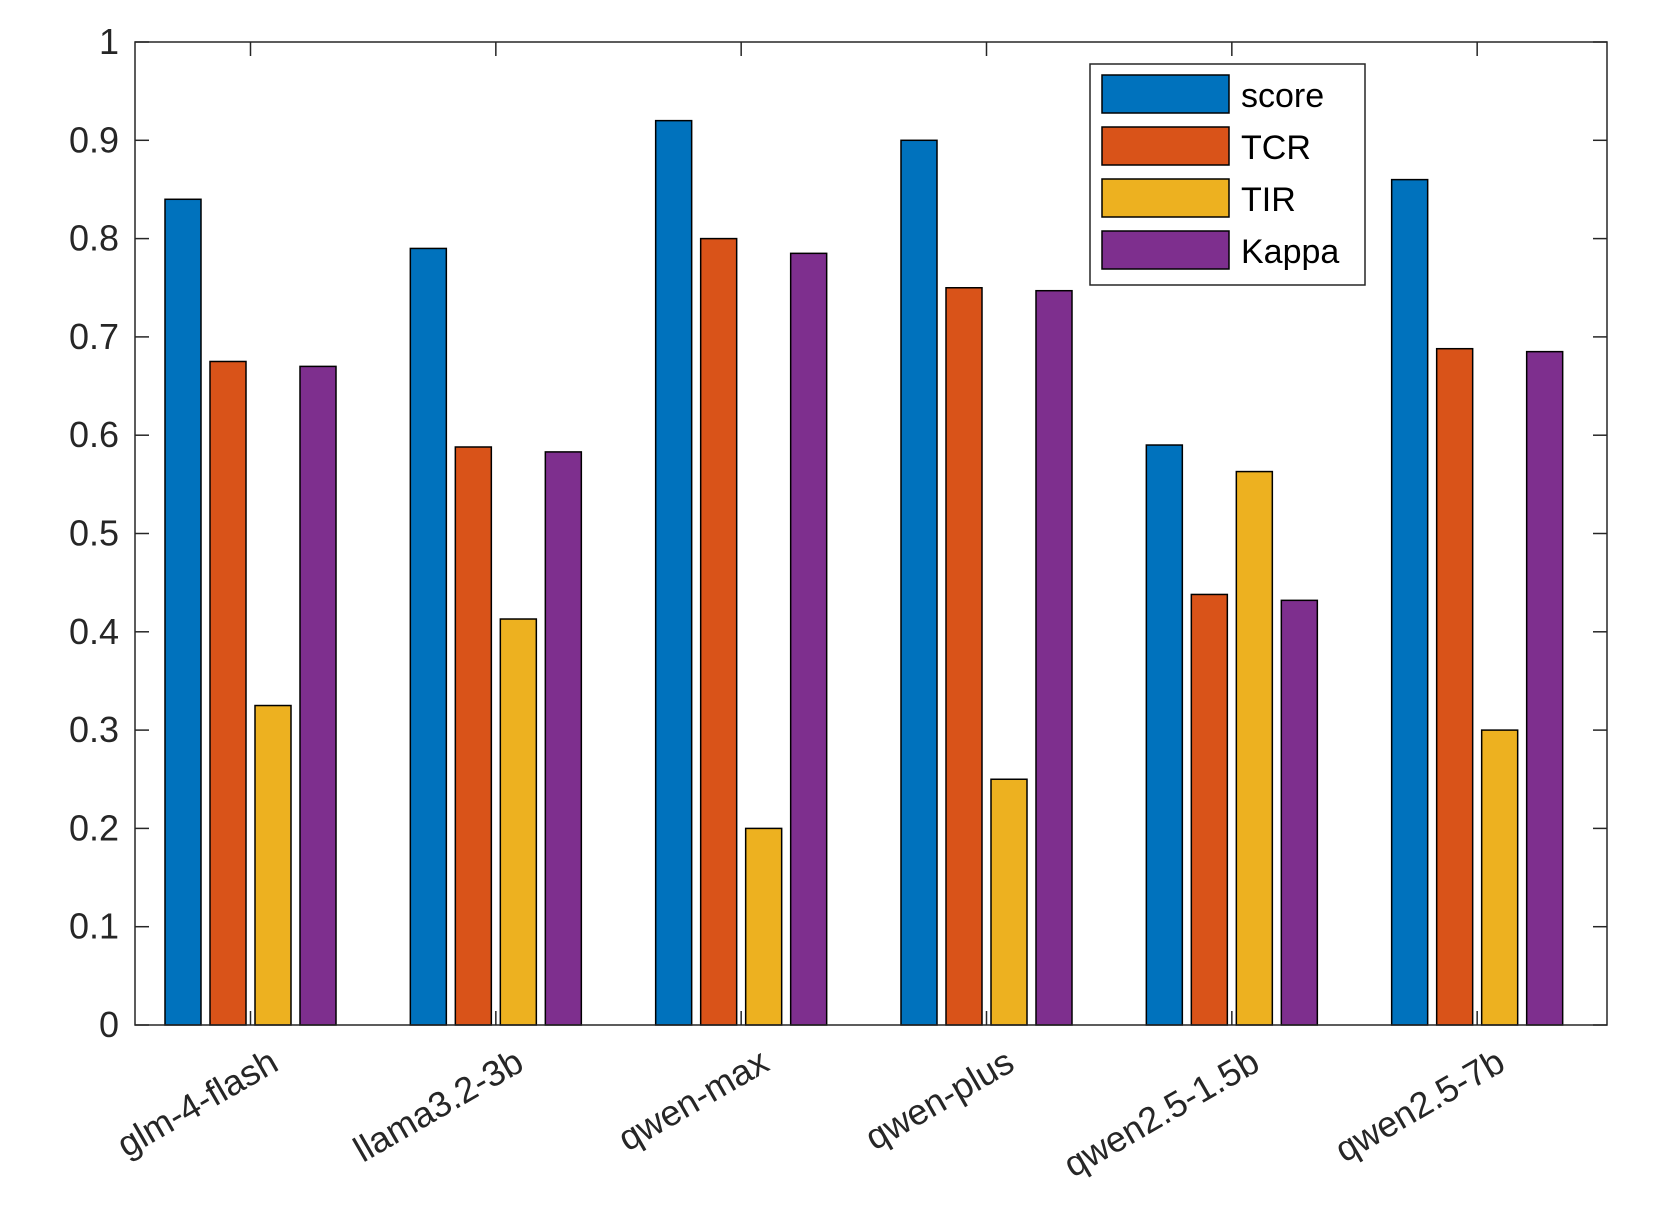 The width and height of the screenshot is (1659, 1210). What do you see at coordinates (94, 729) in the screenshot?
I see `y-tick-label: 0.3` at bounding box center [94, 729].